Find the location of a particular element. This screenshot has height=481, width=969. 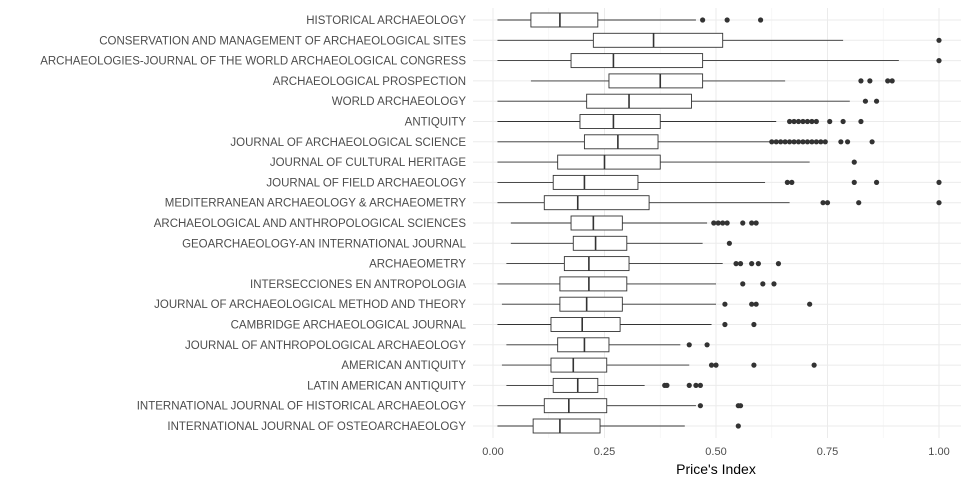

category-label: INTERSECCIONES EN ANTROPOLOGIA is located at coordinates (358, 285).